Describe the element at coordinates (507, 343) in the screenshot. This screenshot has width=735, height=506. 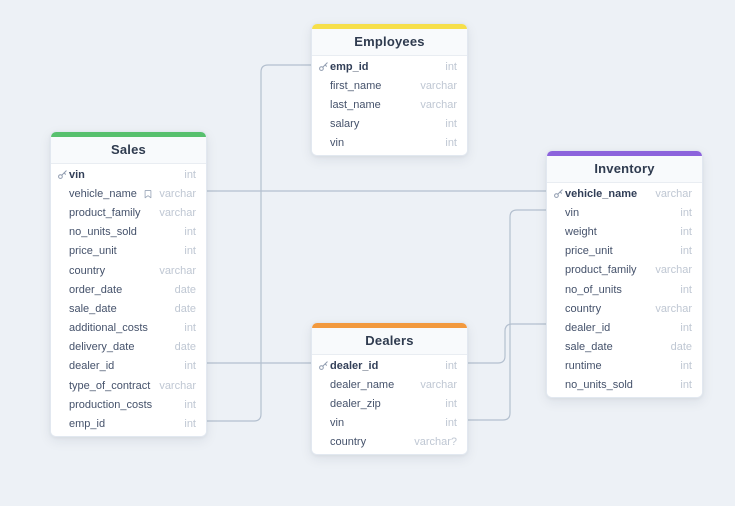
I see `relationship-dealers.dealer_id-to-inventory.dealer_id` at that location.